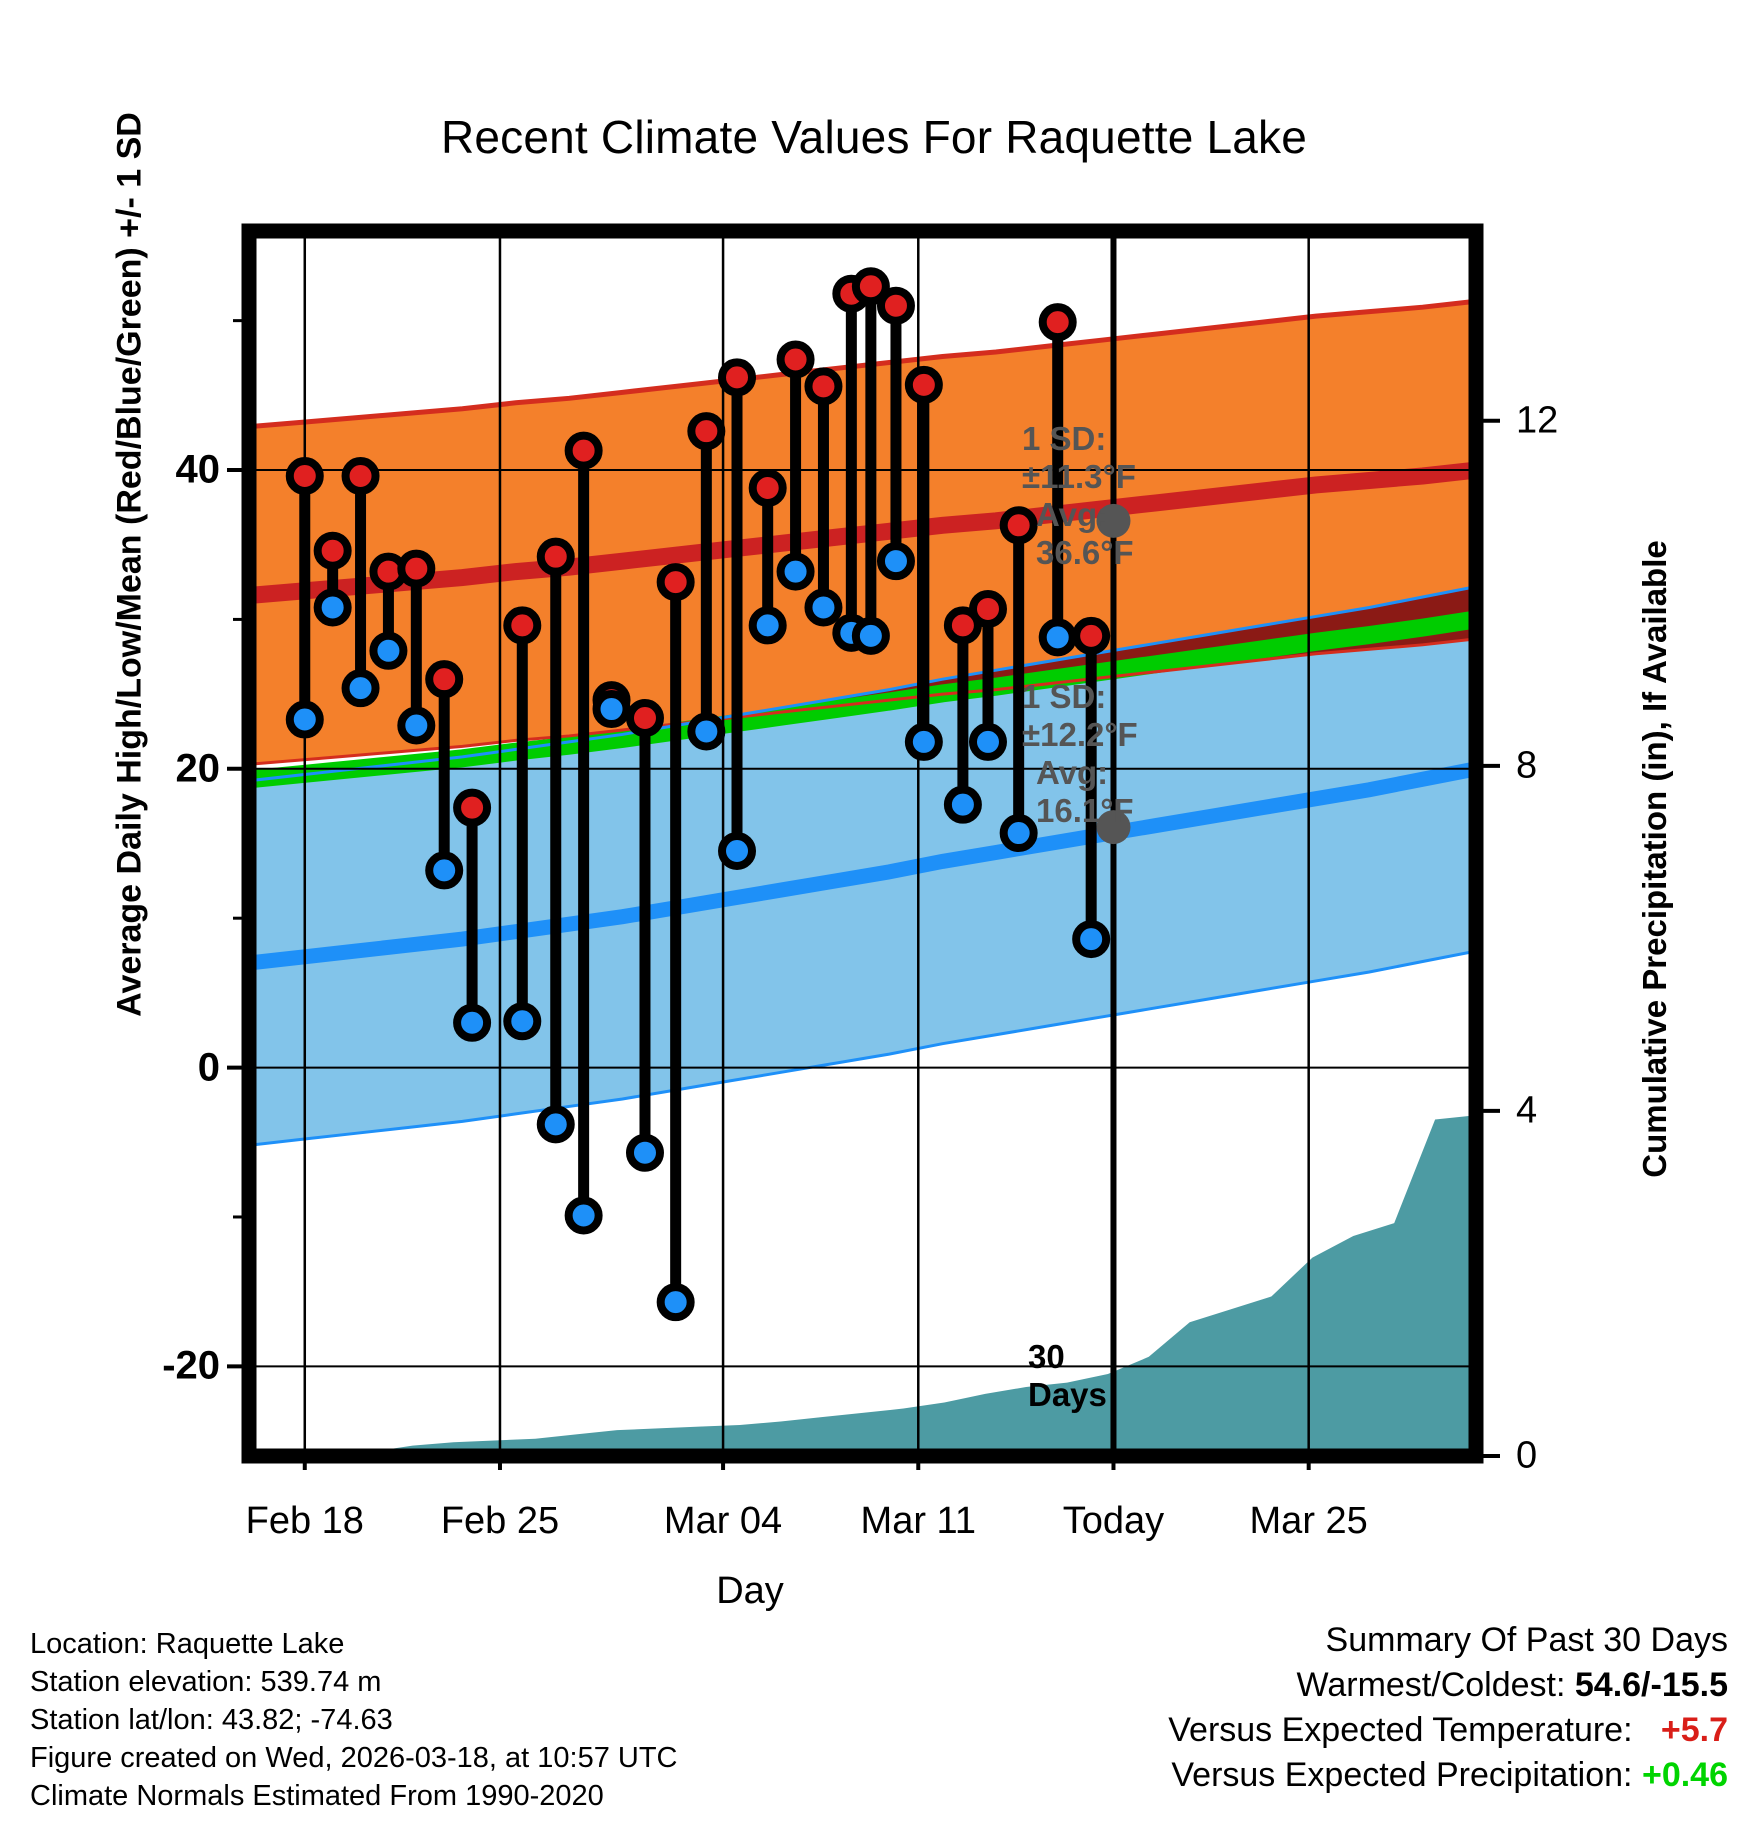 The height and width of the screenshot is (1828, 1748). I want to click on high-avg-label: Avg:, so click(1072, 514).